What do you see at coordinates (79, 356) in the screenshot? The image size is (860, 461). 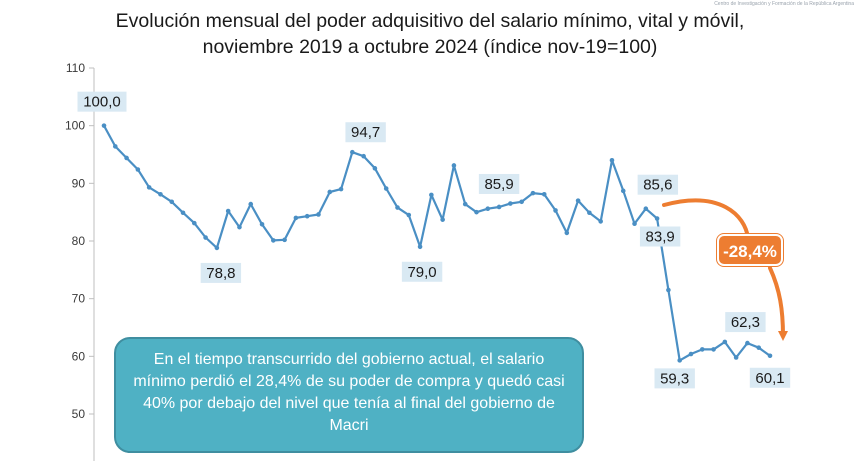 I see `y-tick-label: 60` at bounding box center [79, 356].